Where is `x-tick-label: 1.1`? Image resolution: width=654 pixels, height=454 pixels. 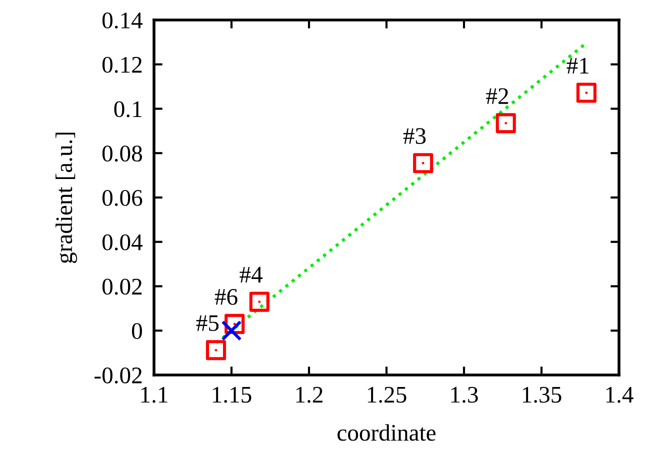
x-tick-label: 1.1 is located at coordinates (154, 394).